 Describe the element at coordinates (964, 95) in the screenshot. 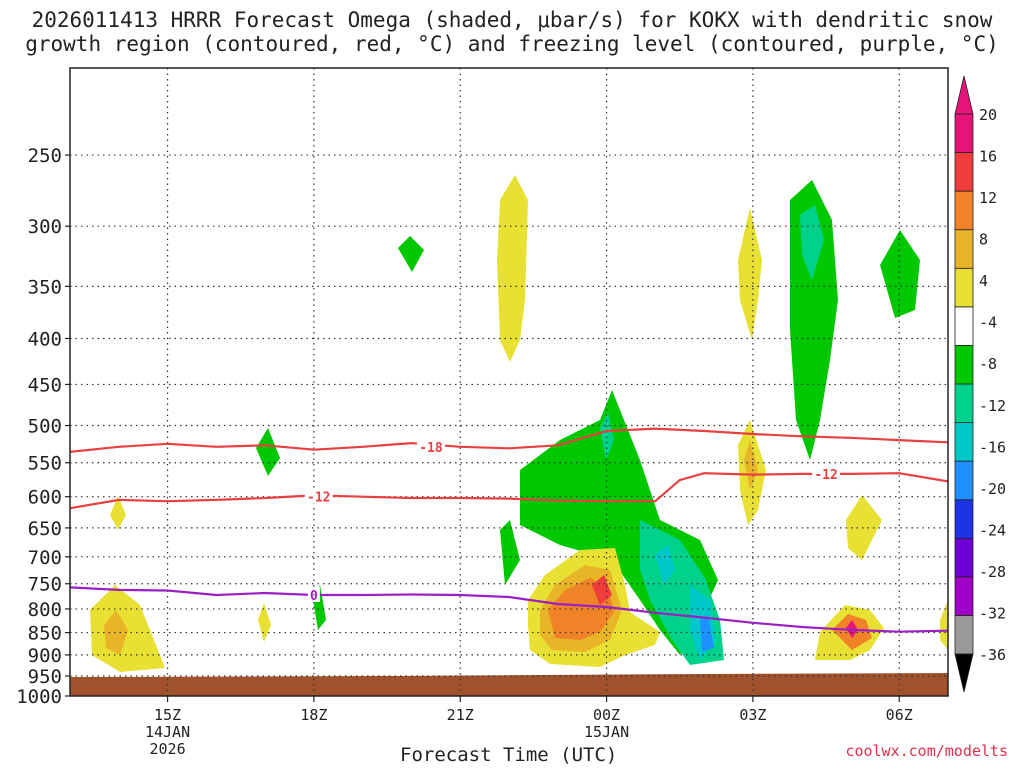

I see `colorbar-over-arrow` at that location.